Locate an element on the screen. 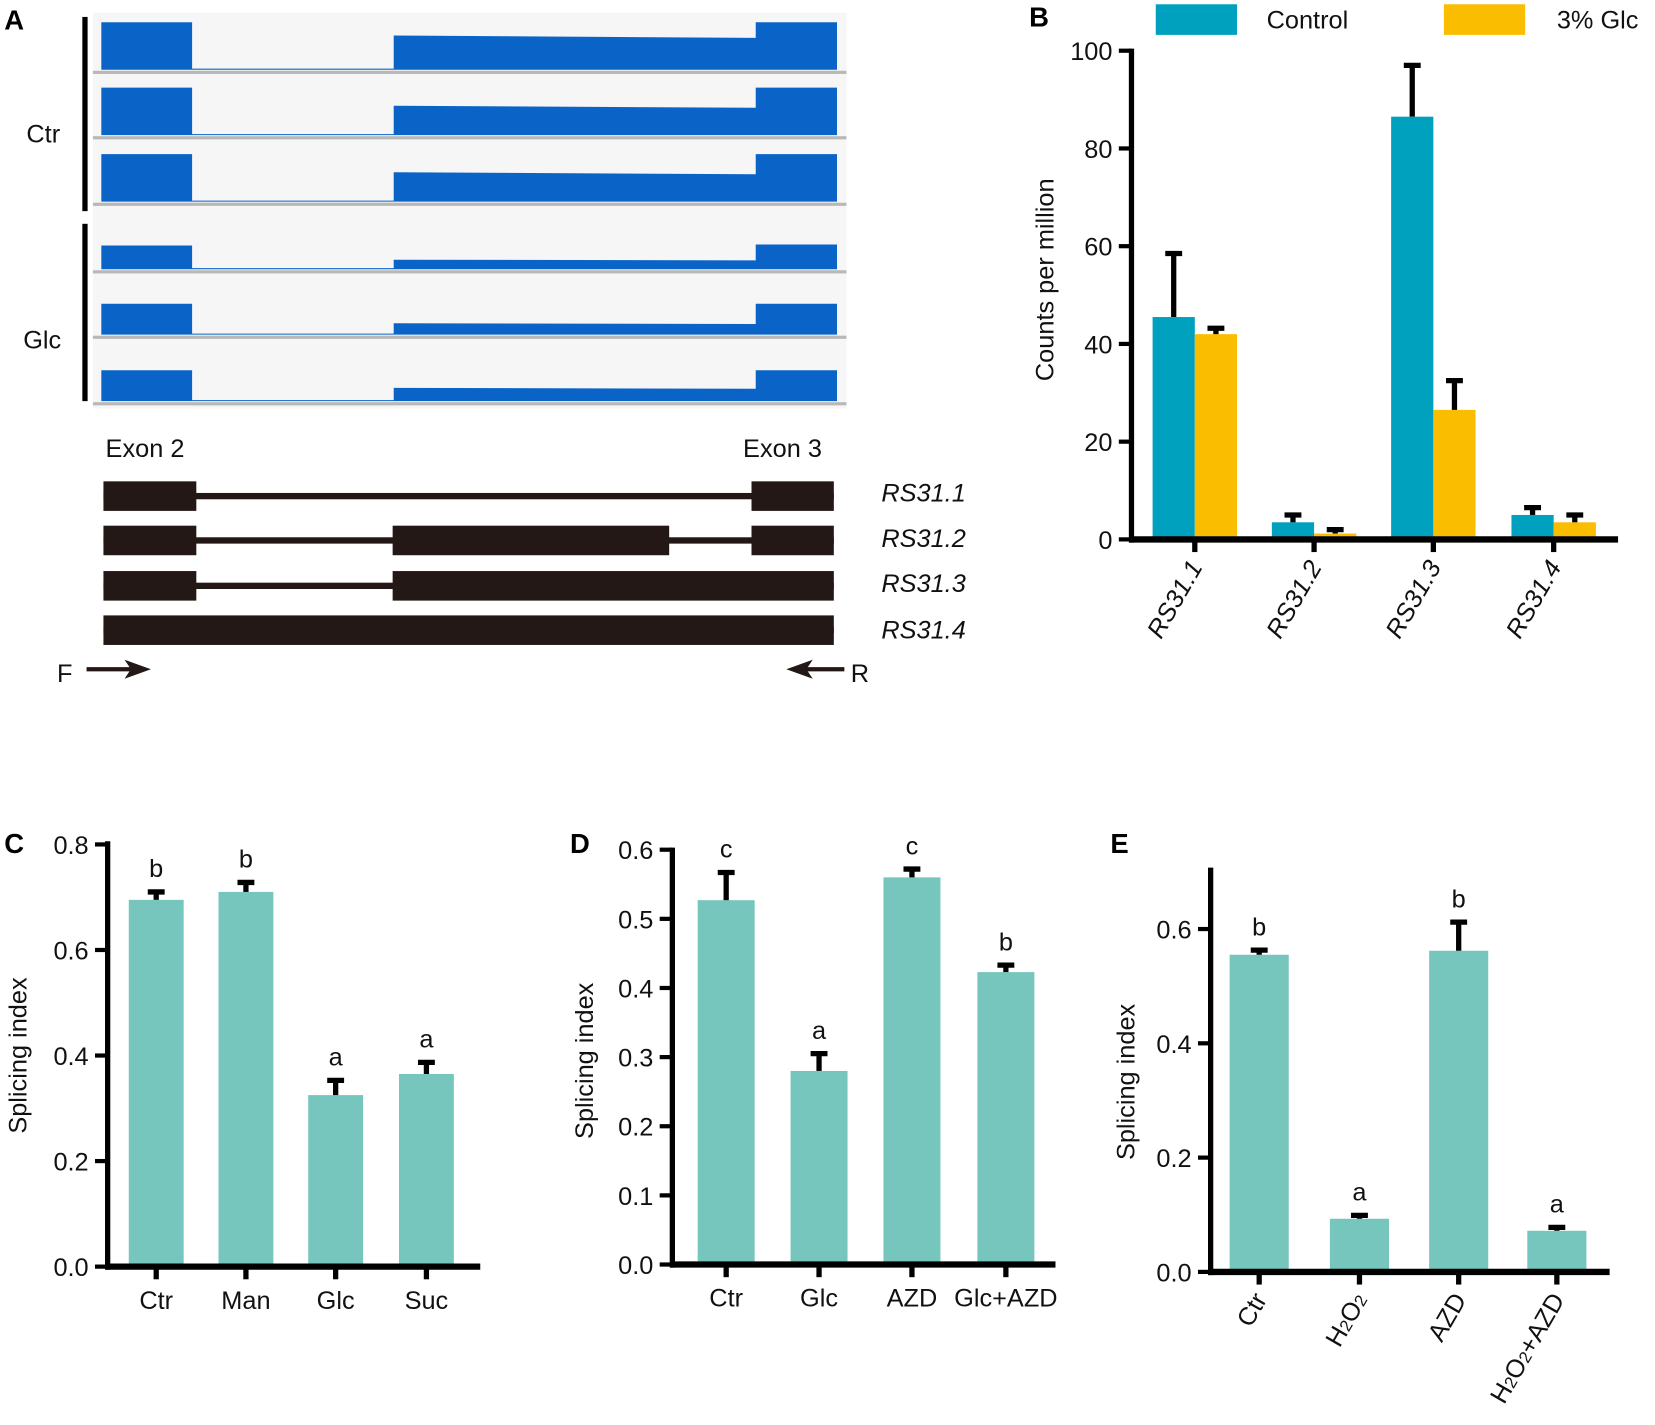 The height and width of the screenshot is (1425, 1655). primer-r-label: R is located at coordinates (860, 674).